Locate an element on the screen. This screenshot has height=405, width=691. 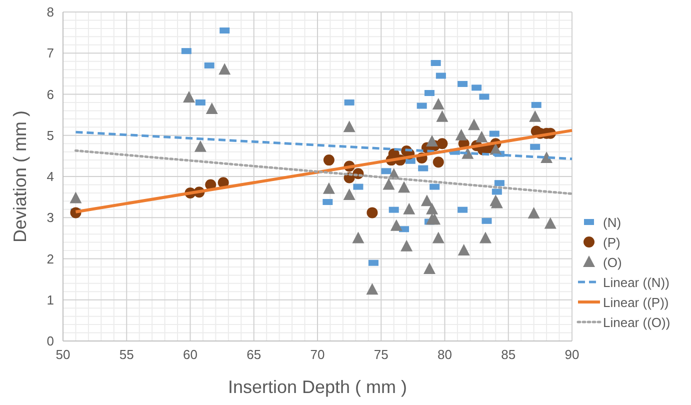
legend-label: (N) is located at coordinates (612, 222).